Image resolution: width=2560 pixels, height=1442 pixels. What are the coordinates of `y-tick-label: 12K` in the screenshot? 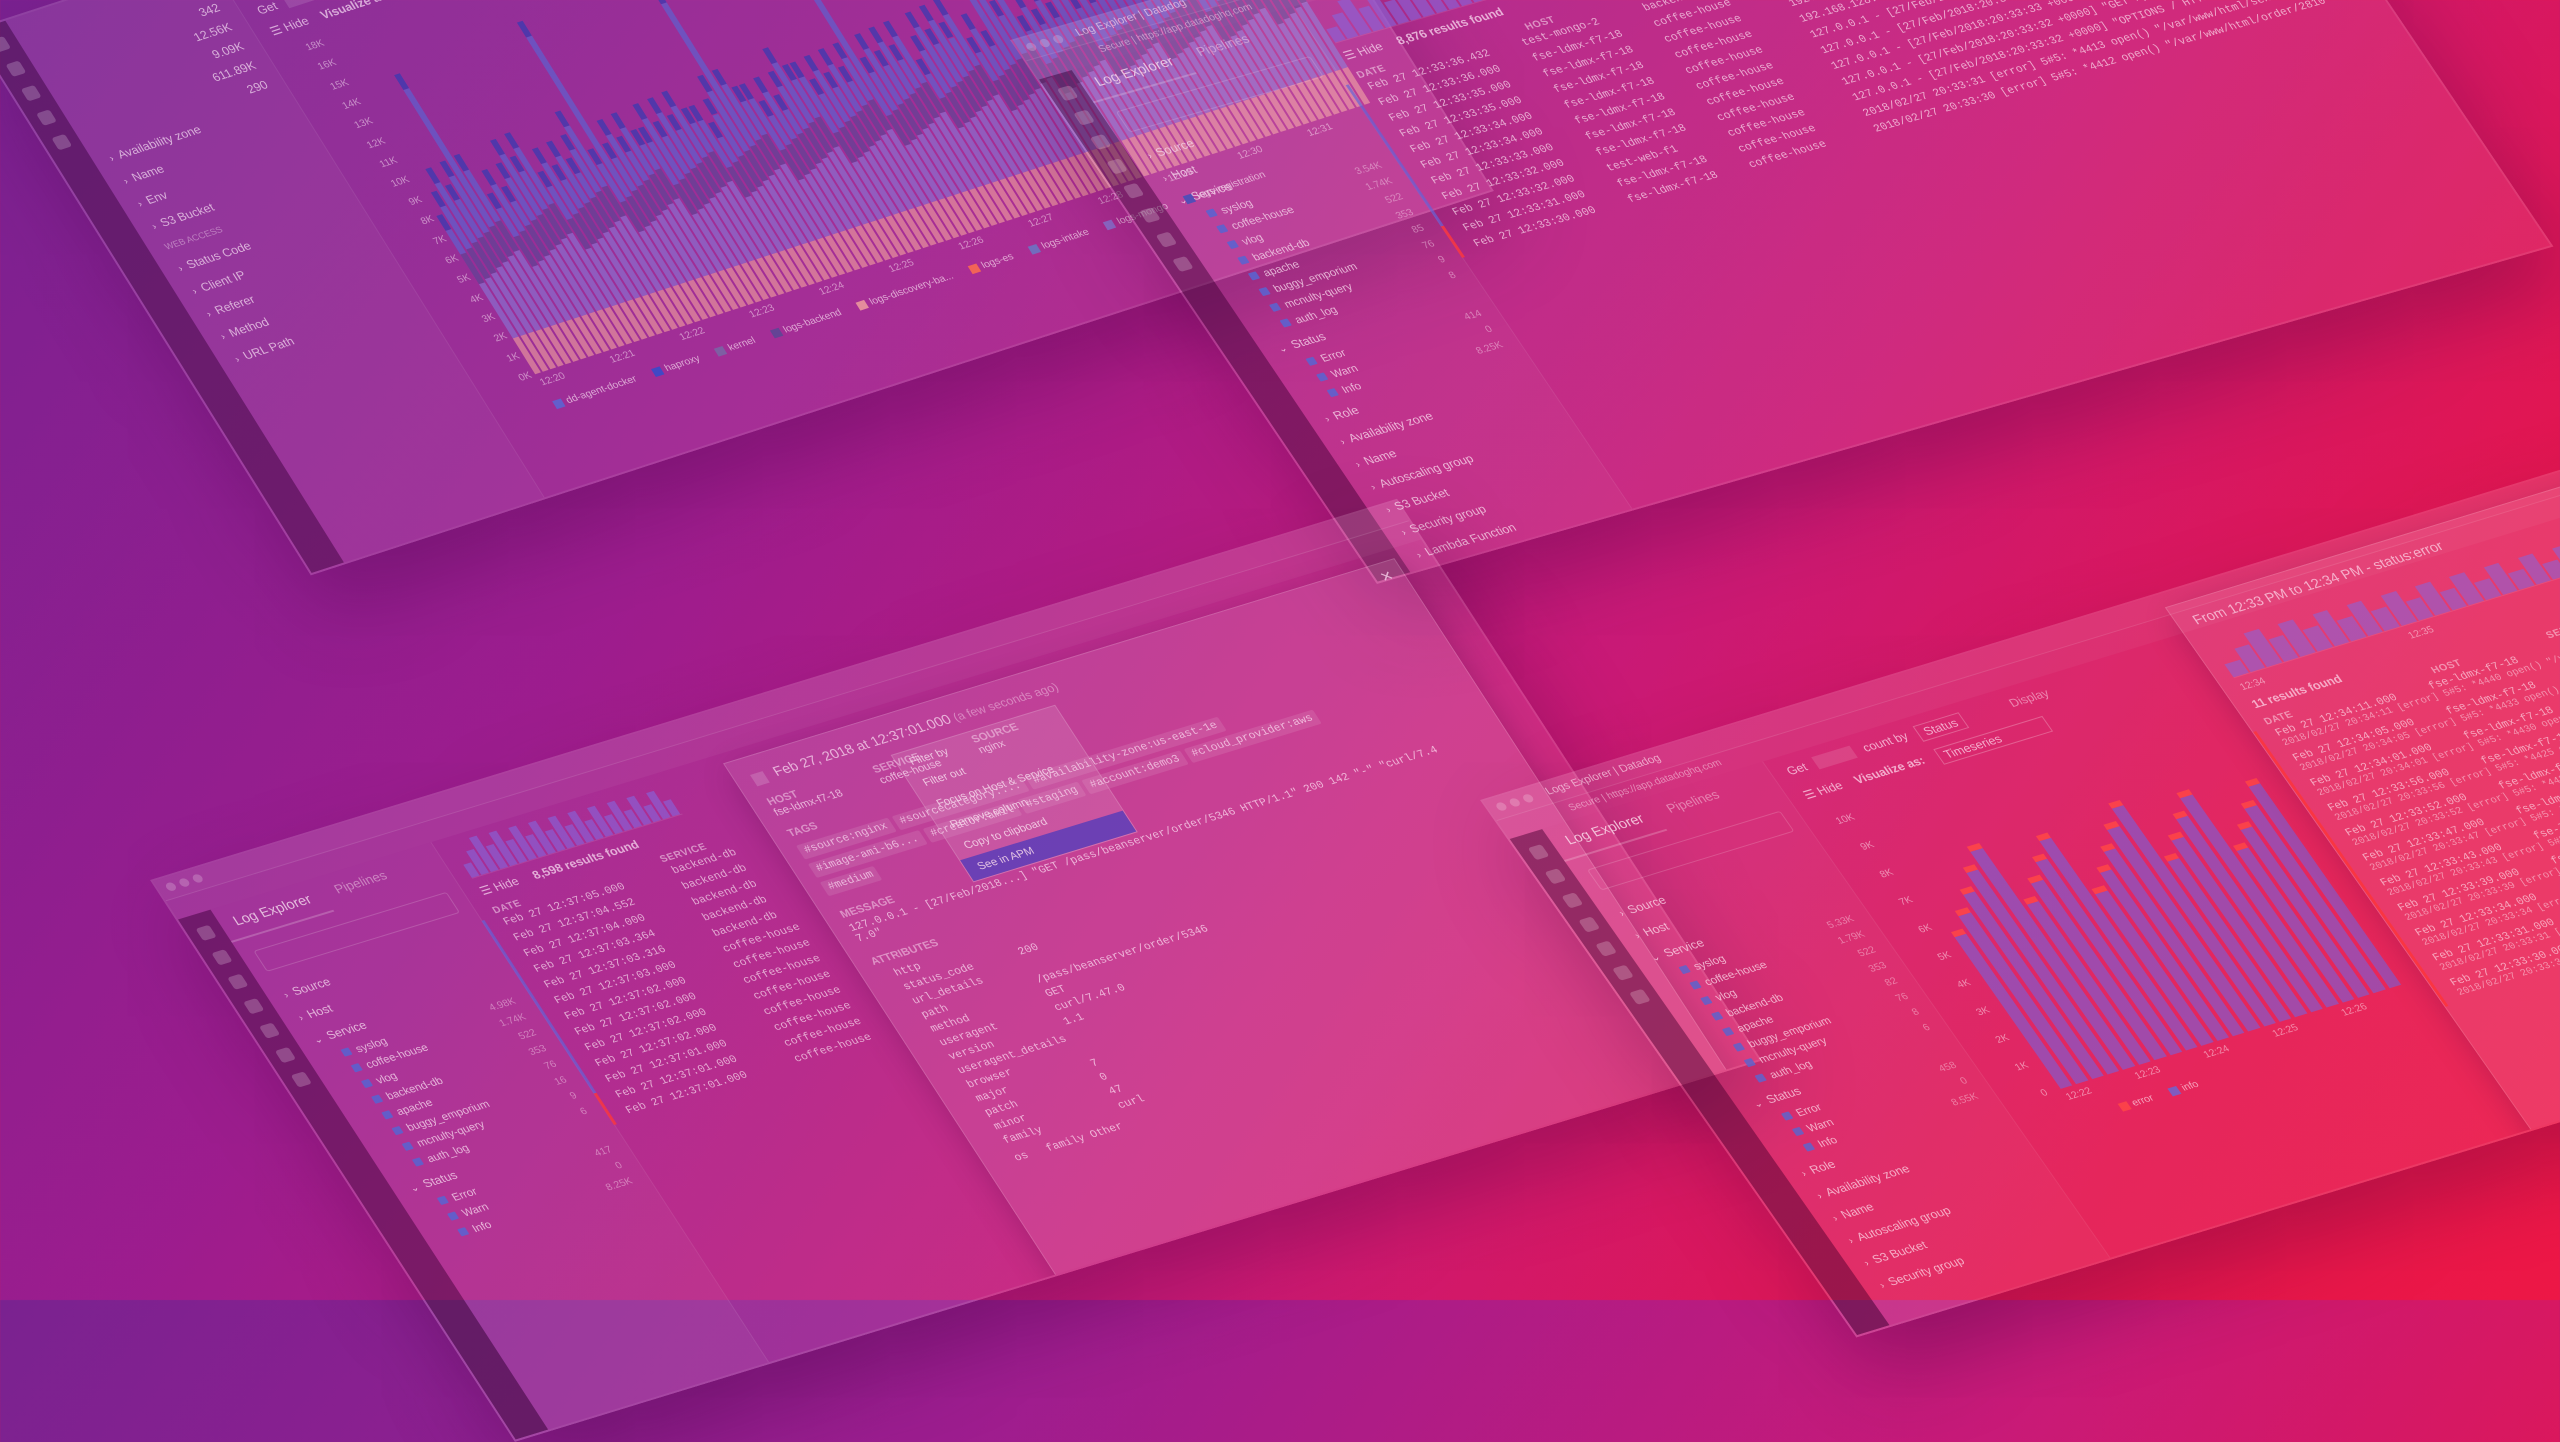 It's located at (376, 143).